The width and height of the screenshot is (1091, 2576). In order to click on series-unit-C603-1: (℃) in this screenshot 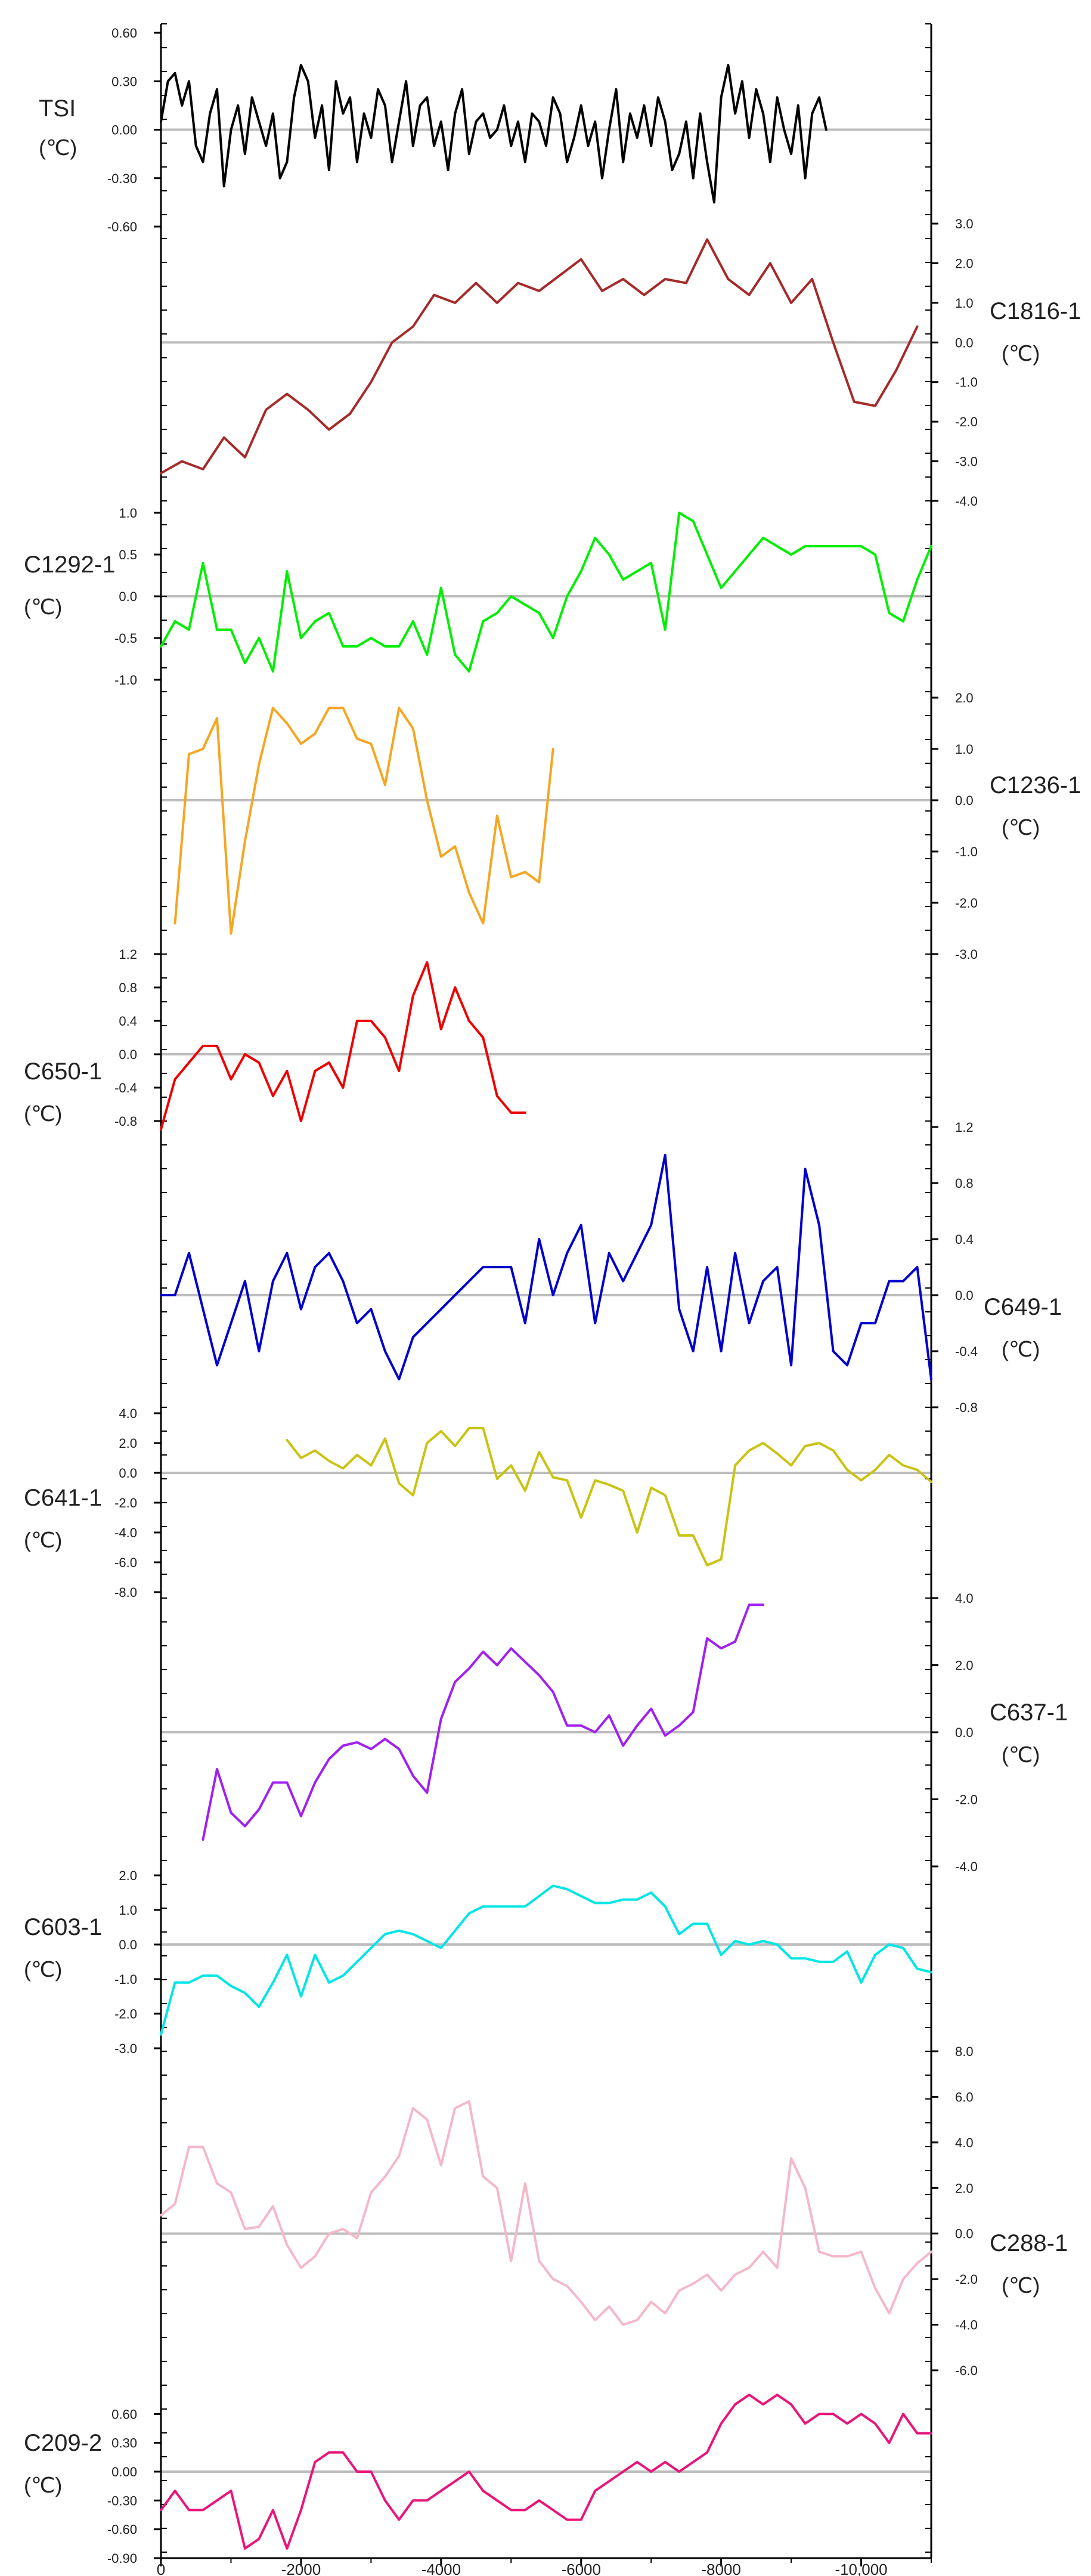, I will do `click(43, 1969)`.